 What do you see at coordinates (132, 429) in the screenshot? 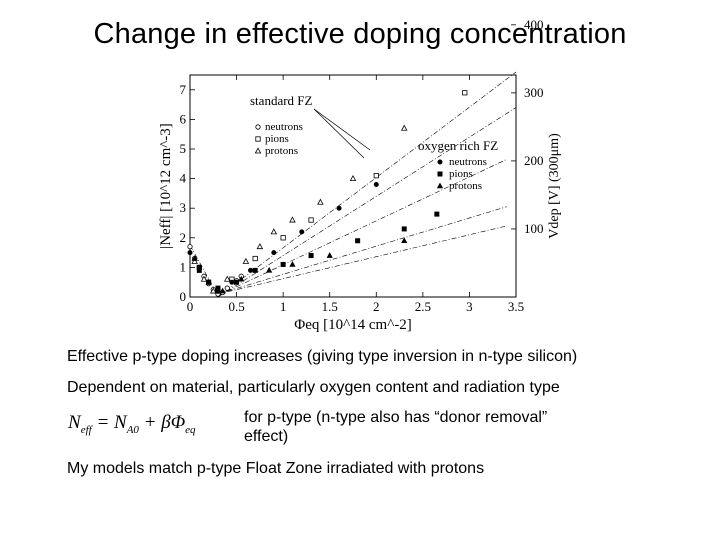
I see `formula-a-sub: A0` at bounding box center [132, 429].